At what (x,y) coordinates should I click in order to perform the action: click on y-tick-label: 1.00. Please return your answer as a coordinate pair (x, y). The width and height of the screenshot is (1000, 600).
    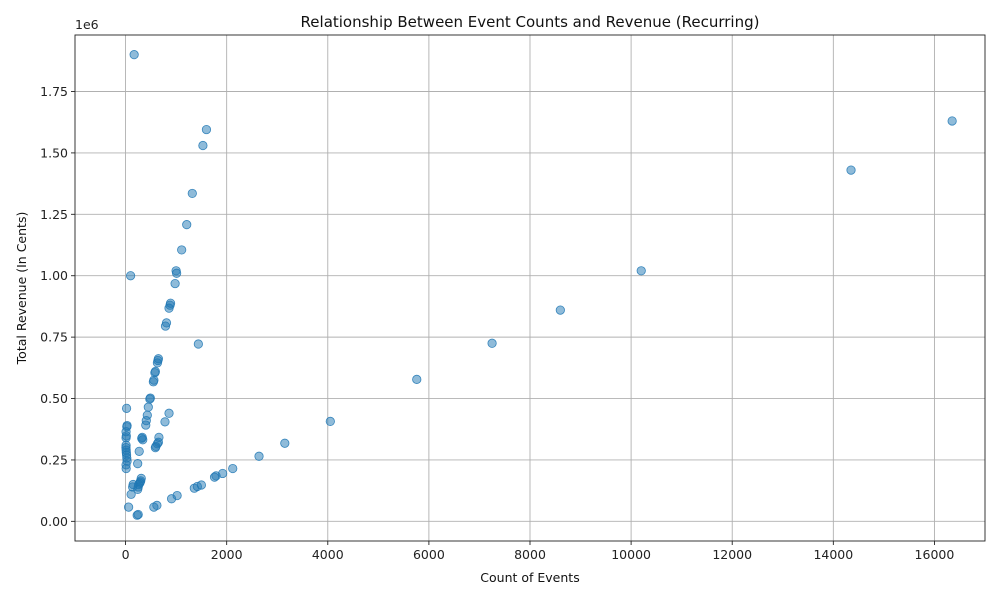
    Looking at the image, I should click on (54, 275).